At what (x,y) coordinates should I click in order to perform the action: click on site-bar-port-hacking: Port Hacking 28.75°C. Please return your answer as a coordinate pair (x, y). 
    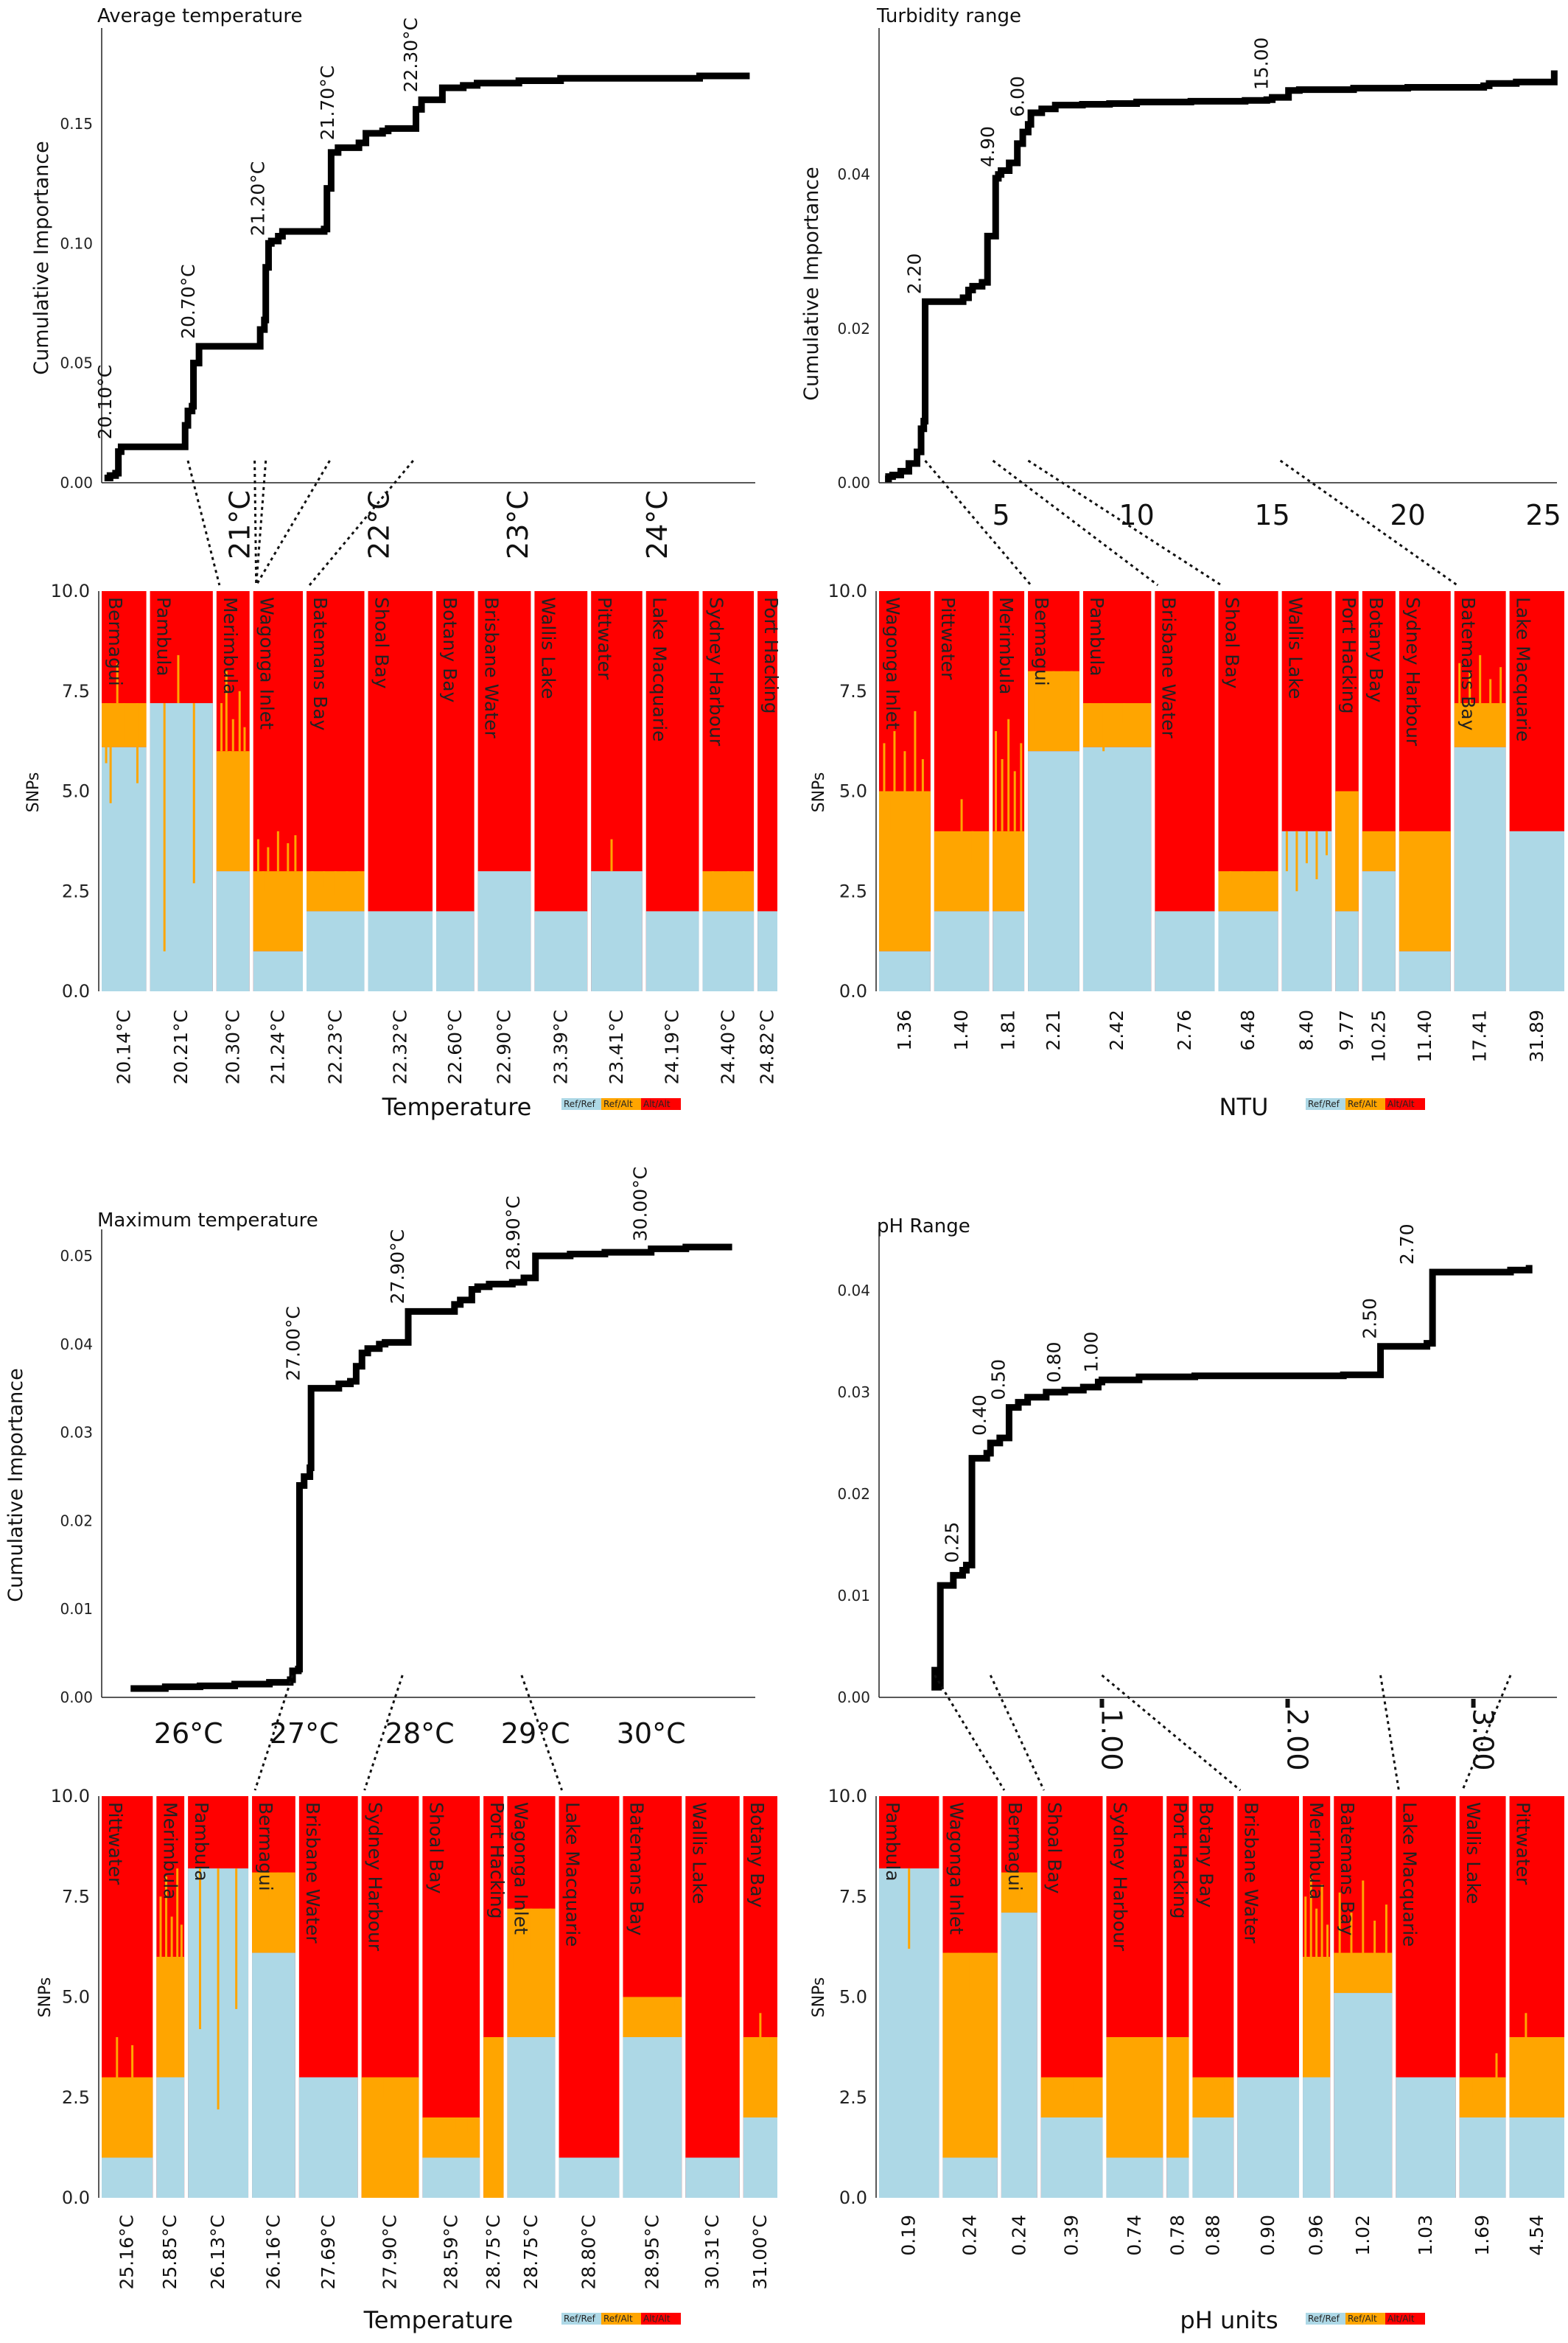
    Looking at the image, I should click on (495, 2043).